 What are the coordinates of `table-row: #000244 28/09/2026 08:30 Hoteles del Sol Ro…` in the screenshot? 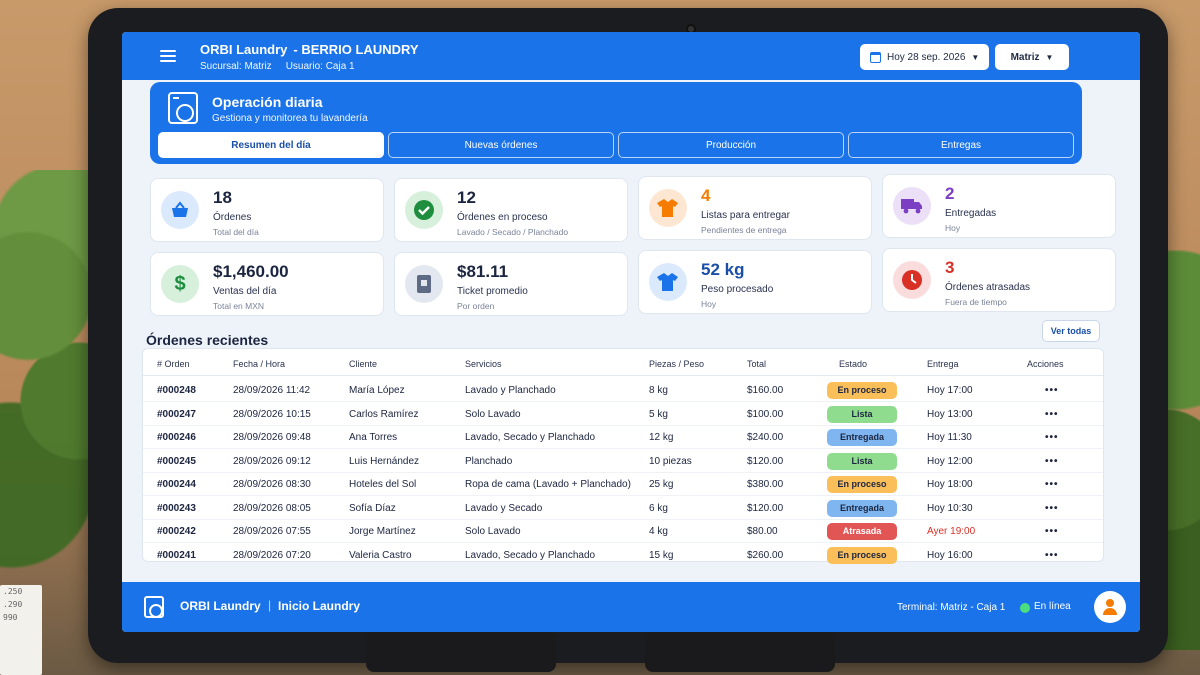 It's located at (623, 484).